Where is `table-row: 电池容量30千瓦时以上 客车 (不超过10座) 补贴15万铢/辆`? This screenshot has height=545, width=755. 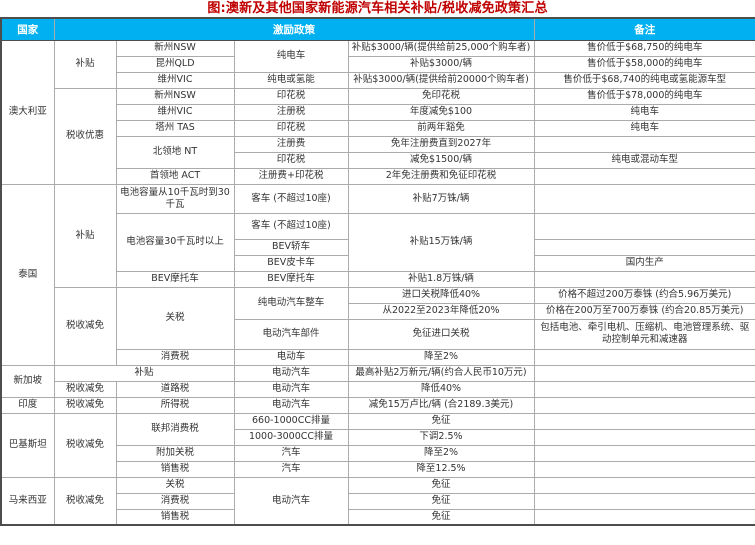
table-row: 电池容量30千瓦时以上 客车 (不超过10座) 补贴15万铢/辆 is located at coordinates (378, 242).